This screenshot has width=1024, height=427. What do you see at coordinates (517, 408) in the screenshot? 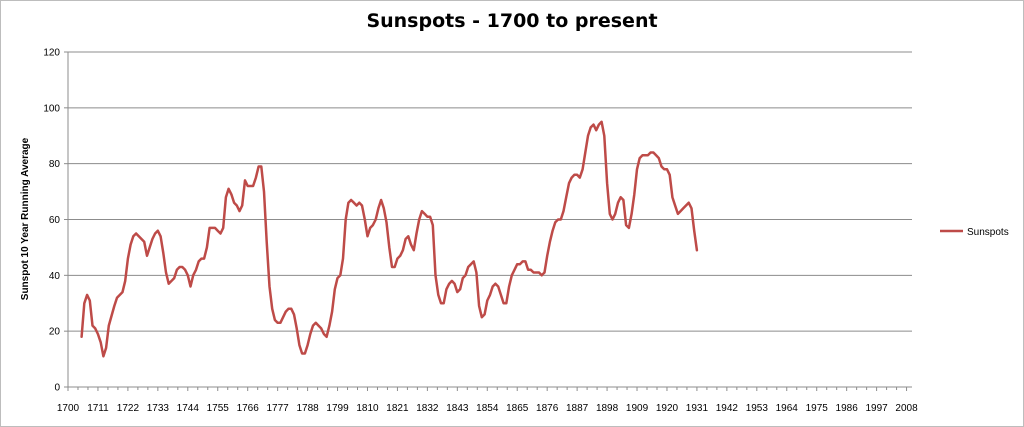
I see `x-tick-label: 1865` at bounding box center [517, 408].